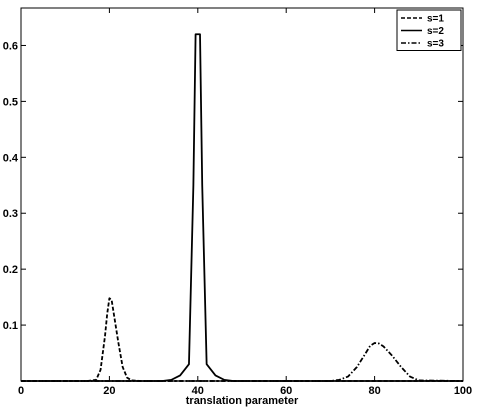 This screenshot has width=480, height=409. I want to click on y-tick-label: 0.3, so click(10, 214).